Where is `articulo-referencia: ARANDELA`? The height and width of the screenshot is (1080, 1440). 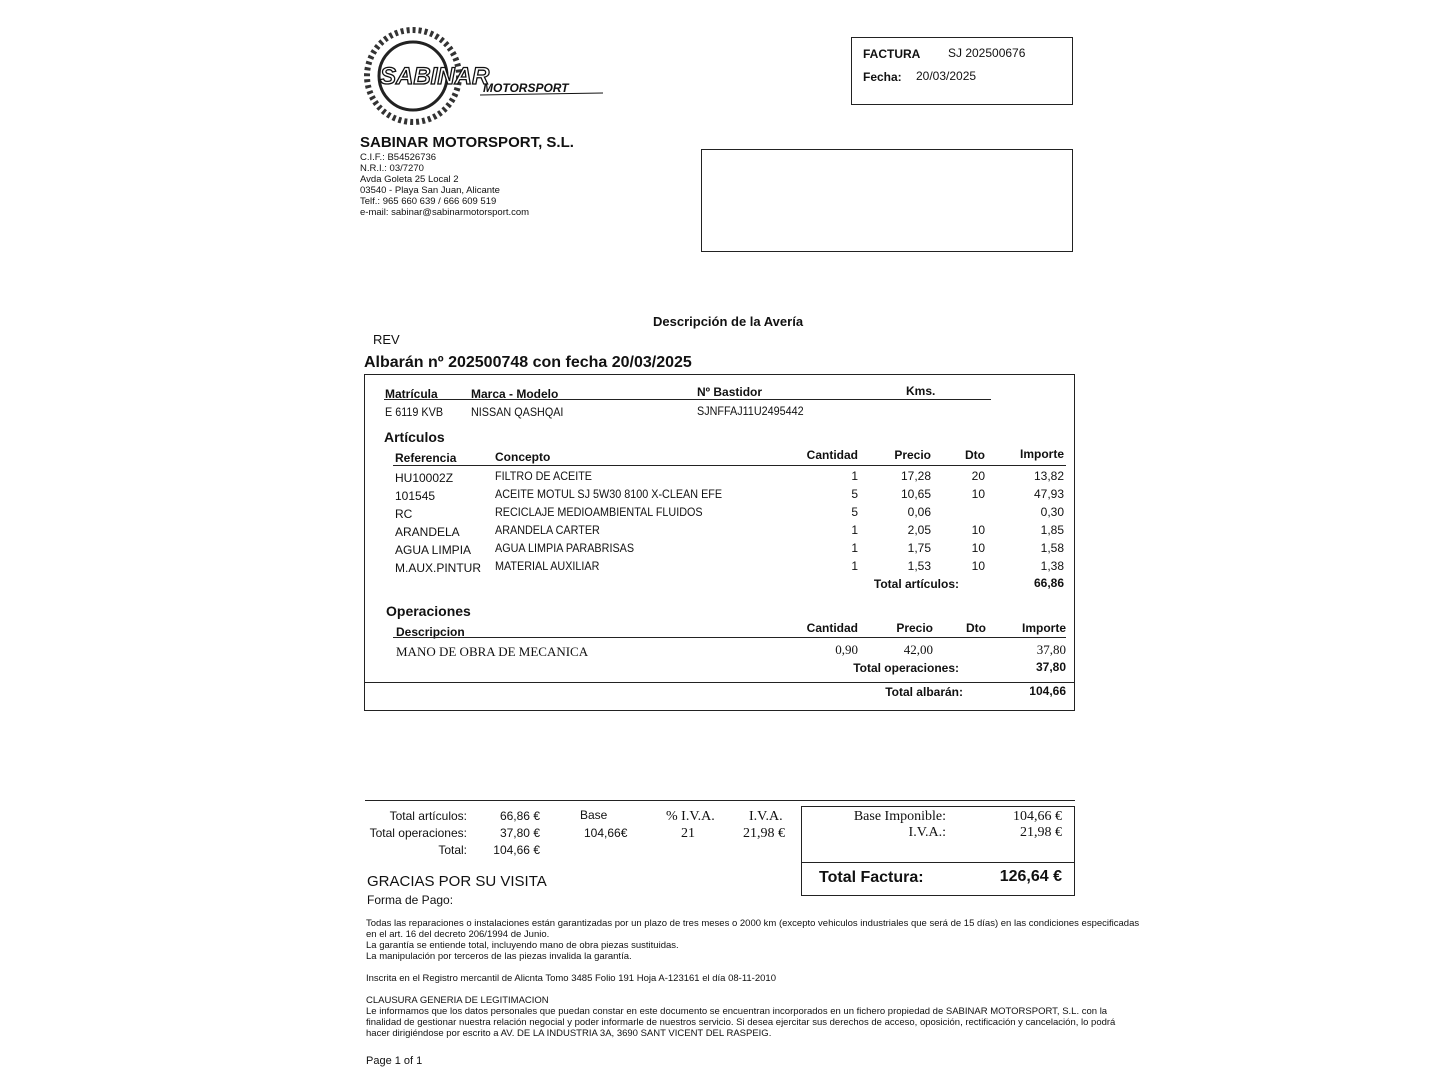 articulo-referencia: ARANDELA is located at coordinates (427, 532).